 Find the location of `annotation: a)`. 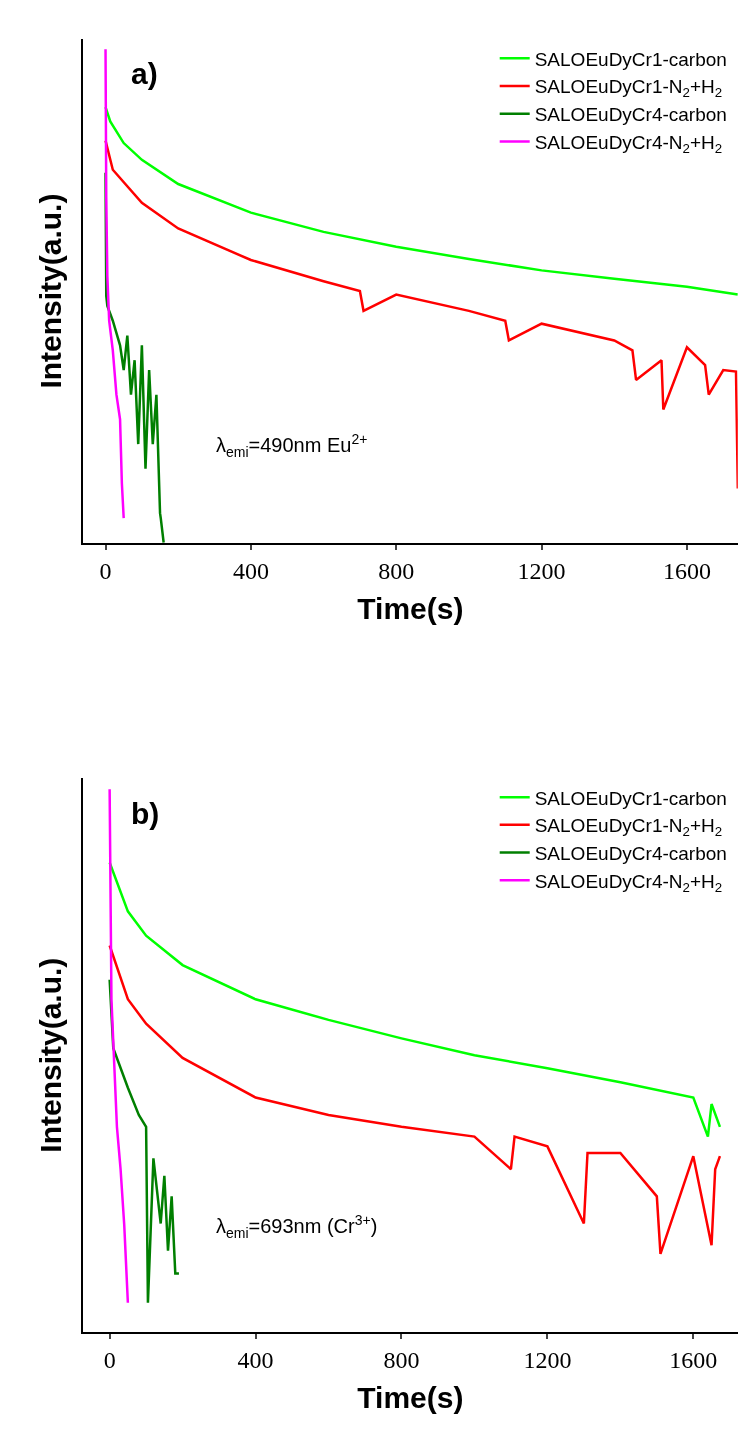

annotation: a) is located at coordinates (144, 73).